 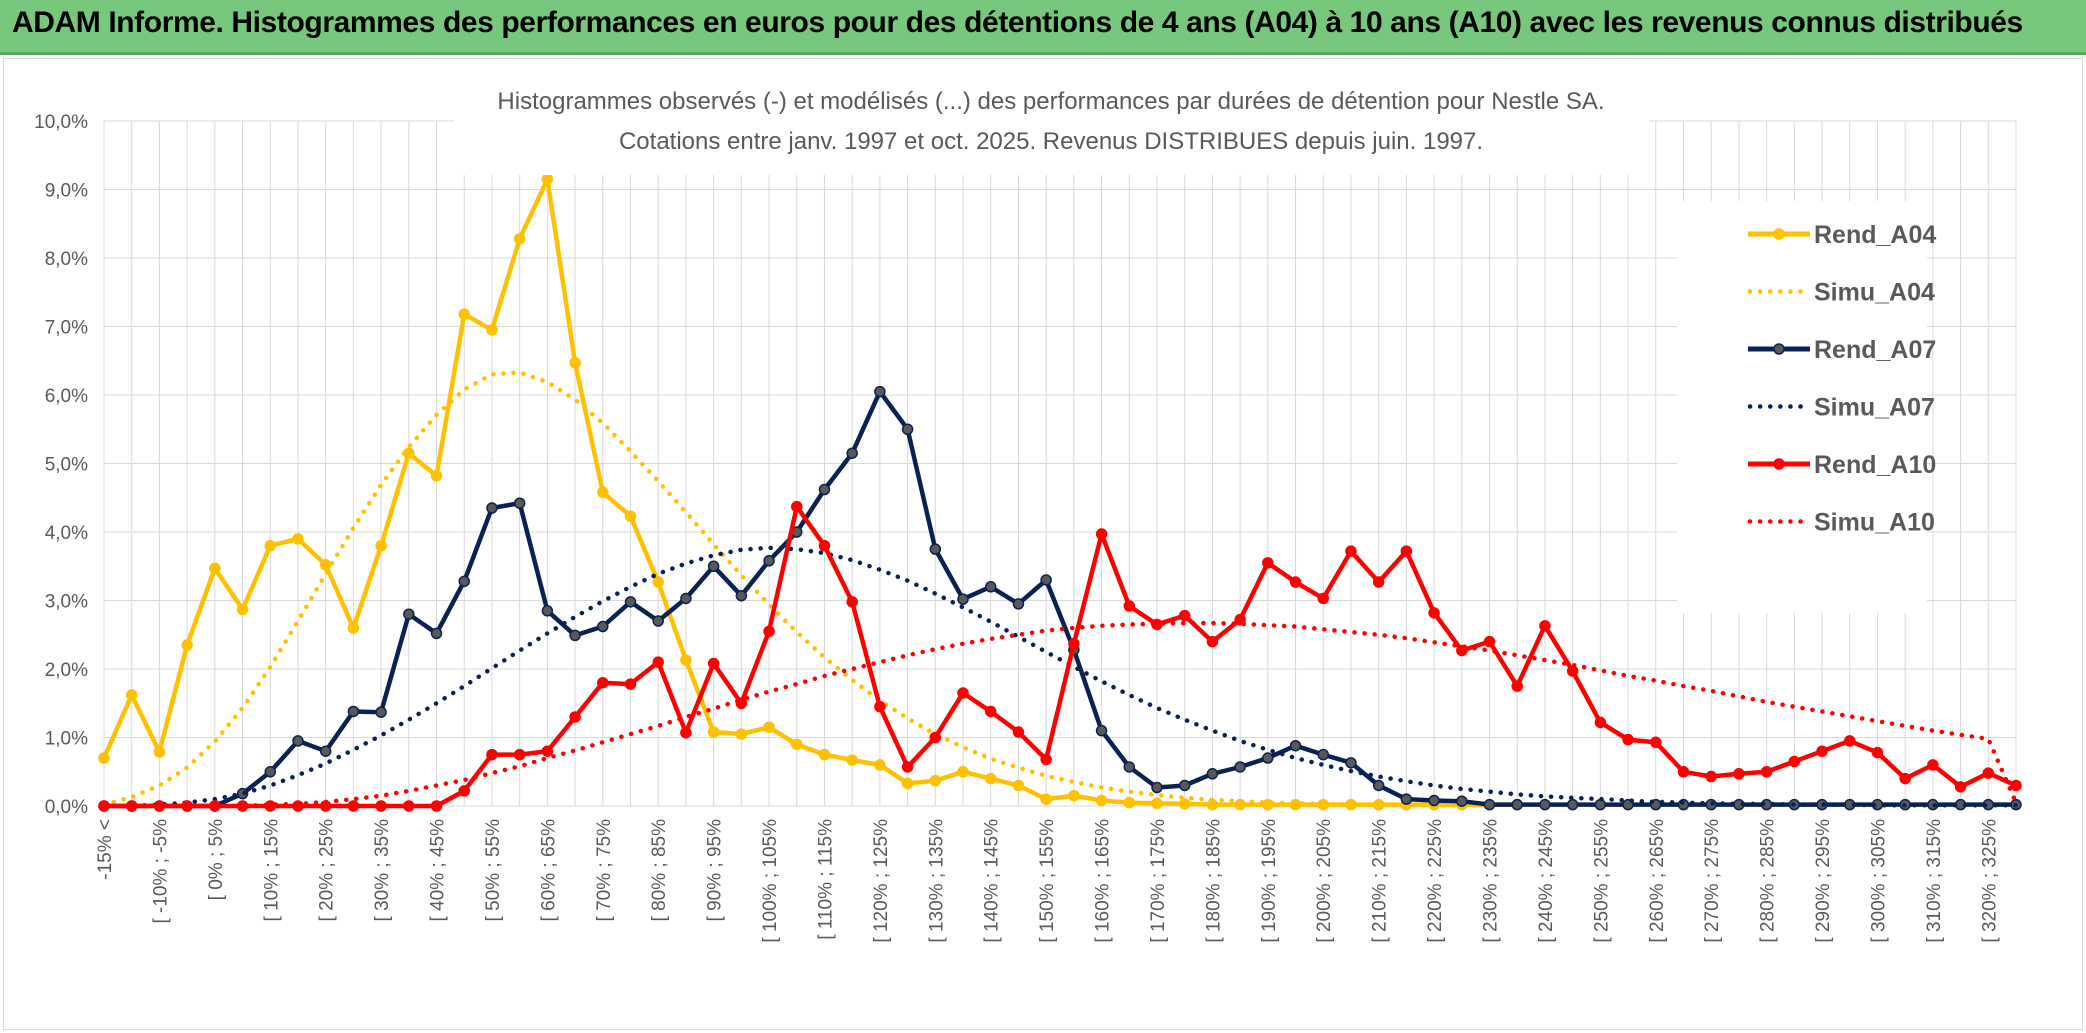 What do you see at coordinates (825, 879) in the screenshot?
I see `x-tick-label: [ 110% ; 115%` at bounding box center [825, 879].